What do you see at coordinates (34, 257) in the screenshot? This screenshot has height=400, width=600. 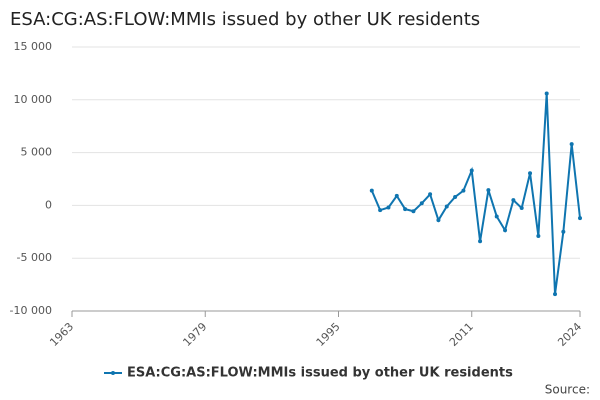 I see `y-tick-label: -5 000` at bounding box center [34, 257].